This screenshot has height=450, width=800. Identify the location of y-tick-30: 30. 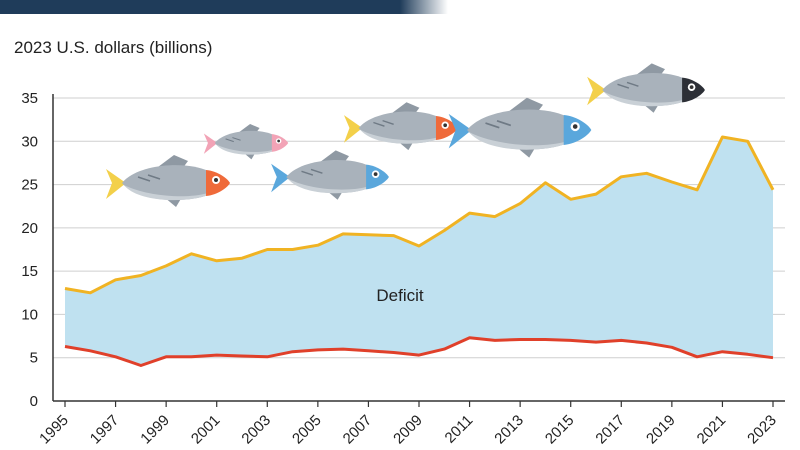
(29, 141).